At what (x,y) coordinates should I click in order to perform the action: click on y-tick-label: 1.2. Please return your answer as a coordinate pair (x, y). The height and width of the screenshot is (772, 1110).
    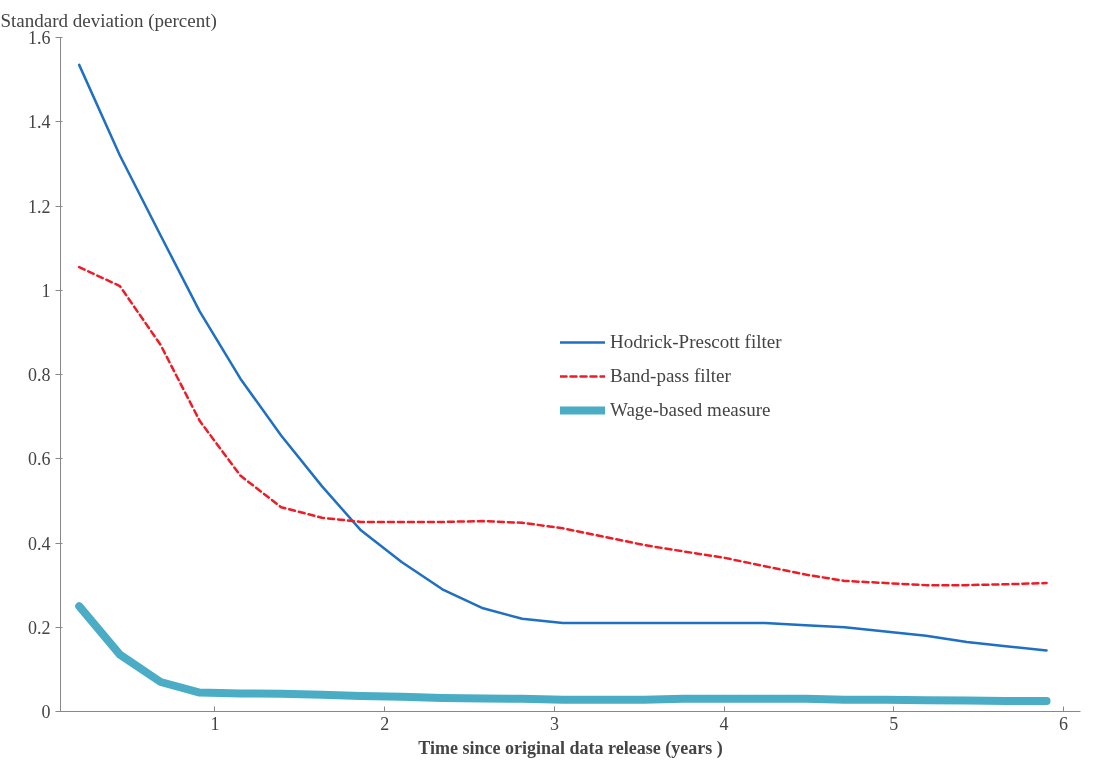
    Looking at the image, I should click on (39, 206).